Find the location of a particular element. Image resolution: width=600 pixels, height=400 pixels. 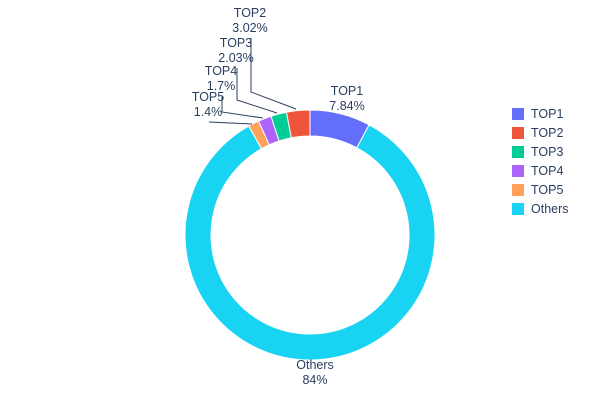

slice-label-name: TOP2 is located at coordinates (250, 13).